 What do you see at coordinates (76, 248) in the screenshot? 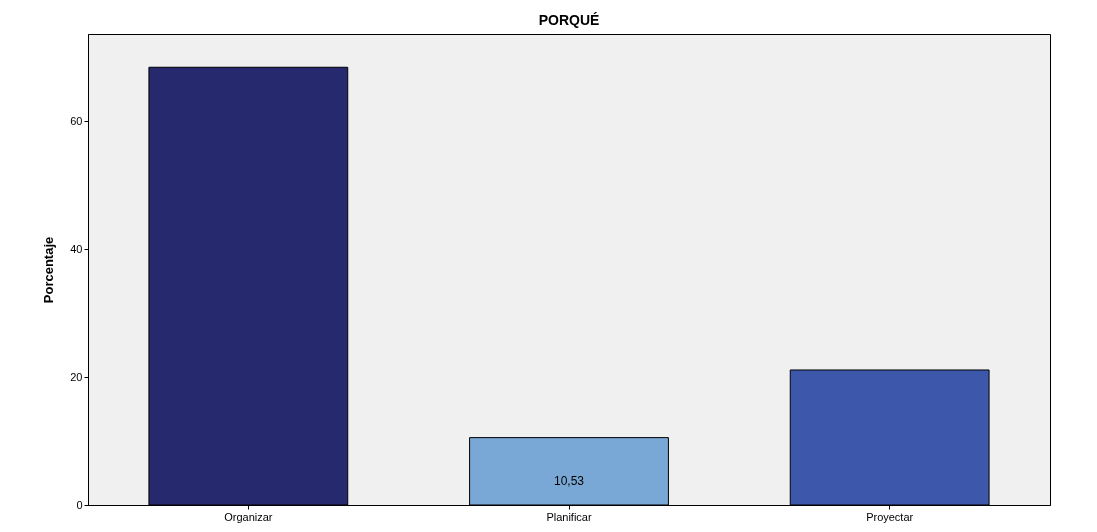
I see `y-tick-label: 40` at bounding box center [76, 248].